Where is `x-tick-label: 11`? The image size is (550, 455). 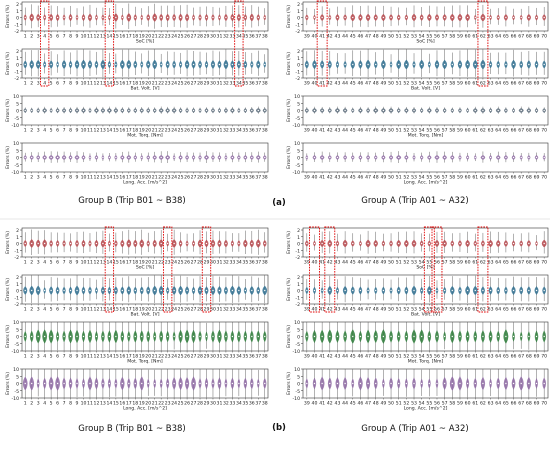
x-tick-label: 11 is located at coordinates (90, 404).